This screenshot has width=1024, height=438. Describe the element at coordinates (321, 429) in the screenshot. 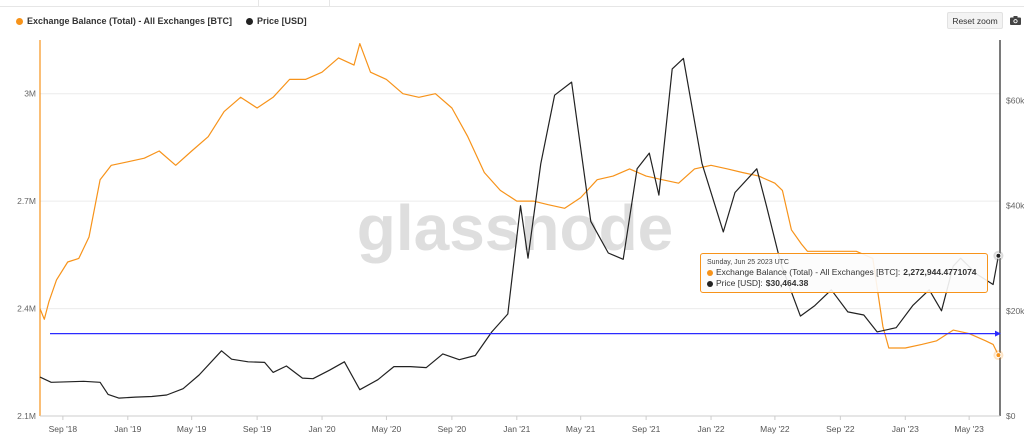

I see `x-tick-label: Jan '20` at that location.